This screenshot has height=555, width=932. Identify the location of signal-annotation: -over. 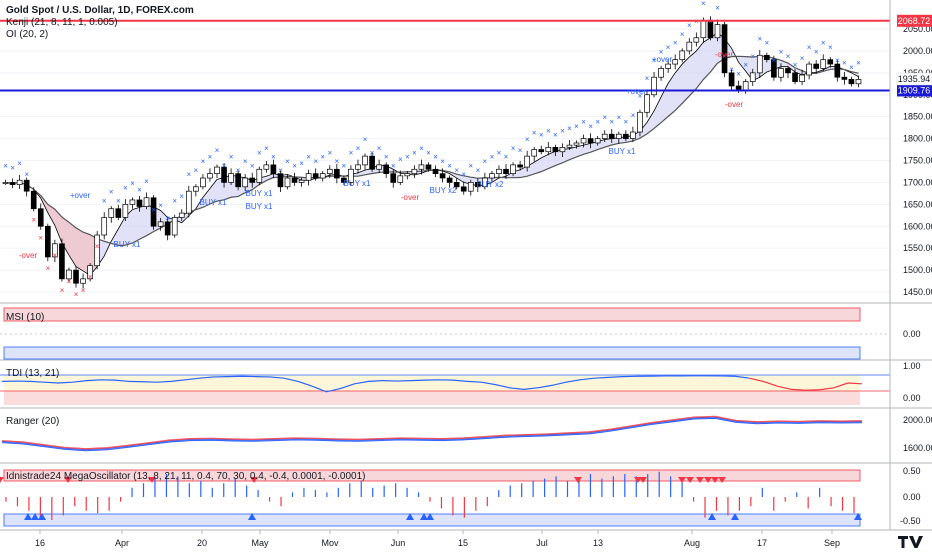
(734, 104).